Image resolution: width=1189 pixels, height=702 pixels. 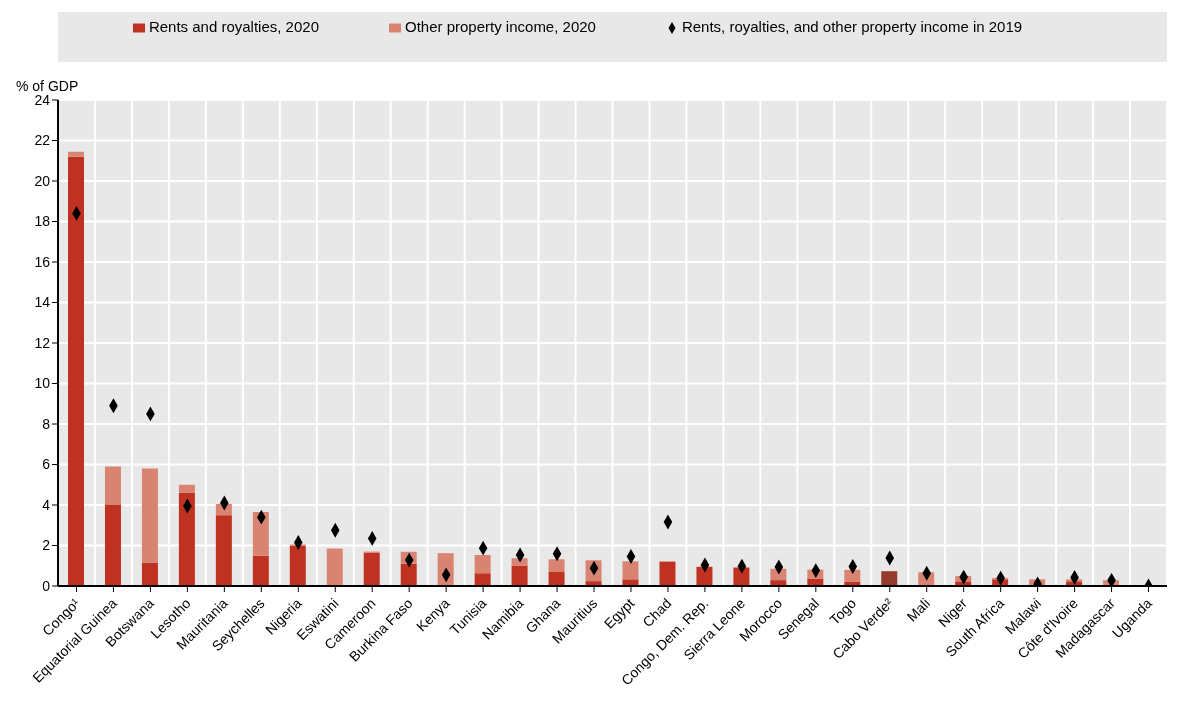 What do you see at coordinates (42, 180) in the screenshot?
I see `y-tick-label: 20` at bounding box center [42, 180].